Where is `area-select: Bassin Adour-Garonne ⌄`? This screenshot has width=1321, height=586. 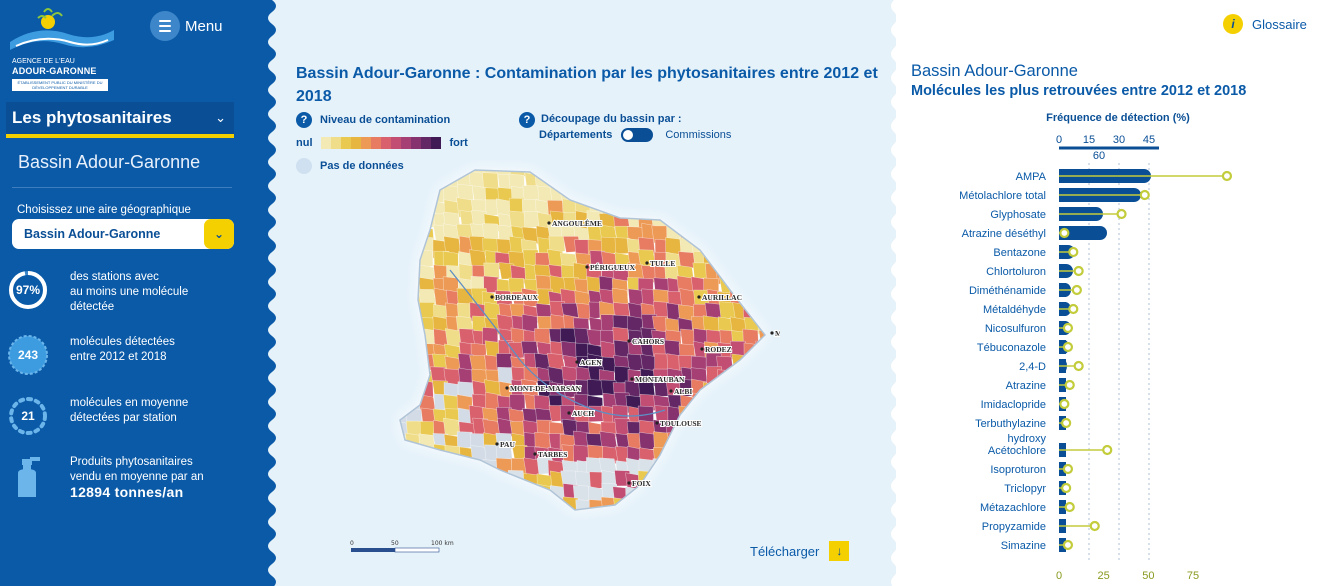
area-select: Bassin Adour-Garonne ⌄ is located at coordinates (123, 234).